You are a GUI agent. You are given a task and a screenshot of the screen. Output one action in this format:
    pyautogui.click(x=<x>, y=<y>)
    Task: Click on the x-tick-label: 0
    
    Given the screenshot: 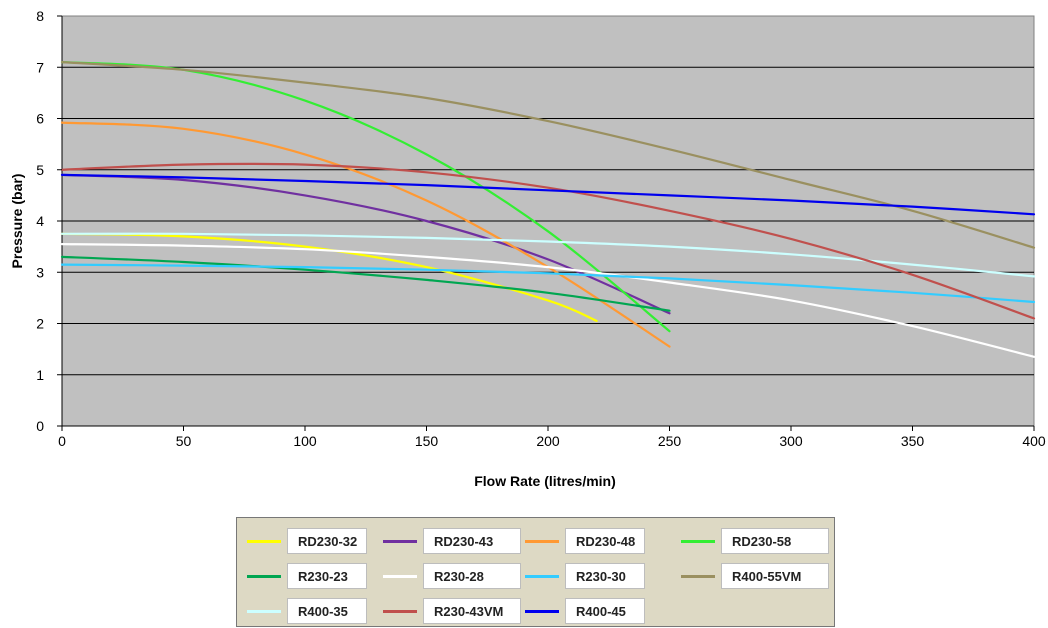 What is the action you would take?
    pyautogui.click(x=62, y=441)
    